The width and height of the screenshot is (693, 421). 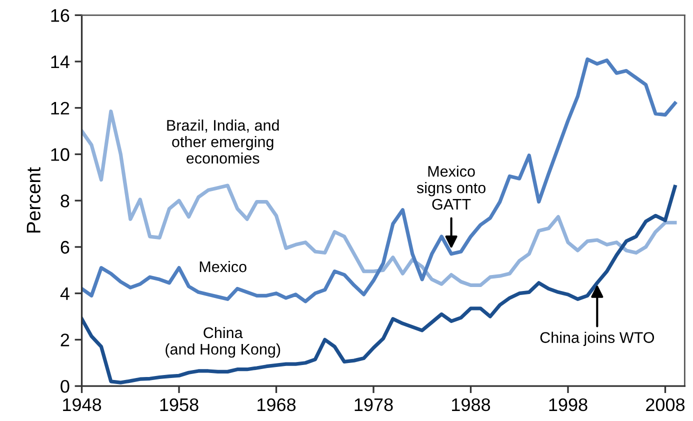 I want to click on x-tick-label: 1988, so click(x=471, y=405).